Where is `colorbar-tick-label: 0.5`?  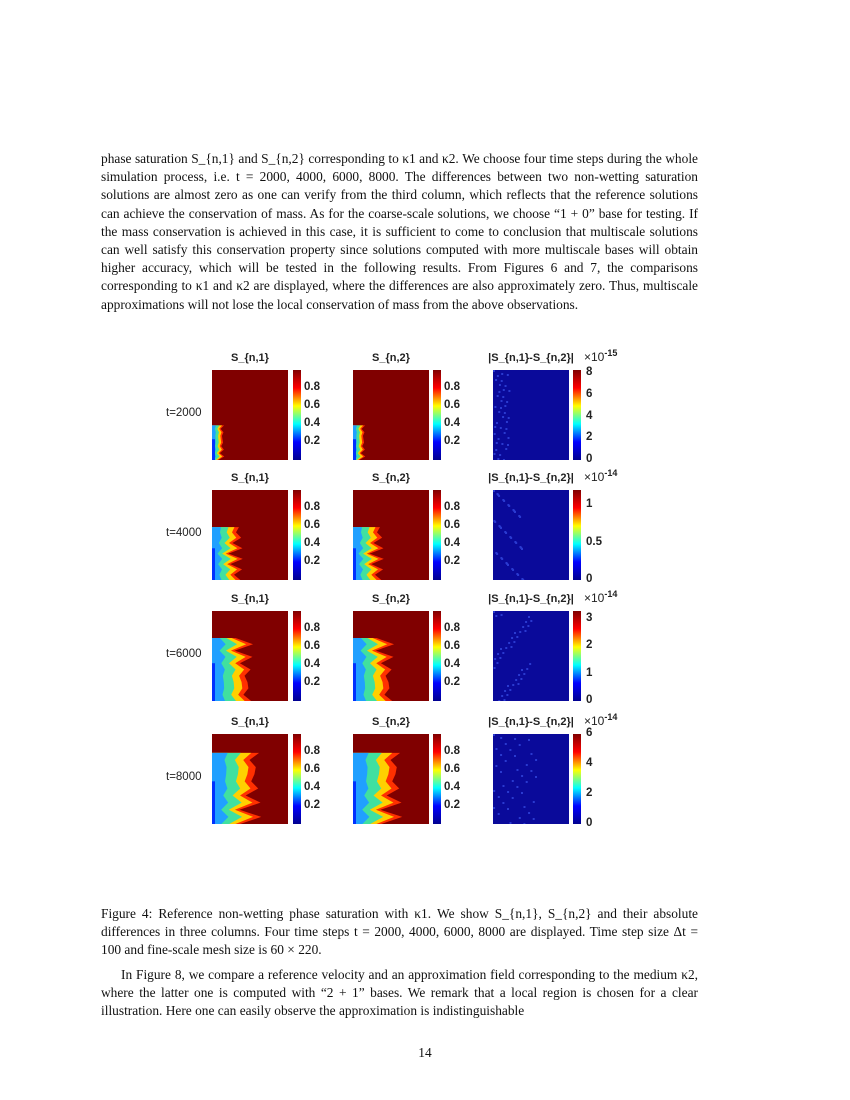 colorbar-tick-label: 0.5 is located at coordinates (594, 541).